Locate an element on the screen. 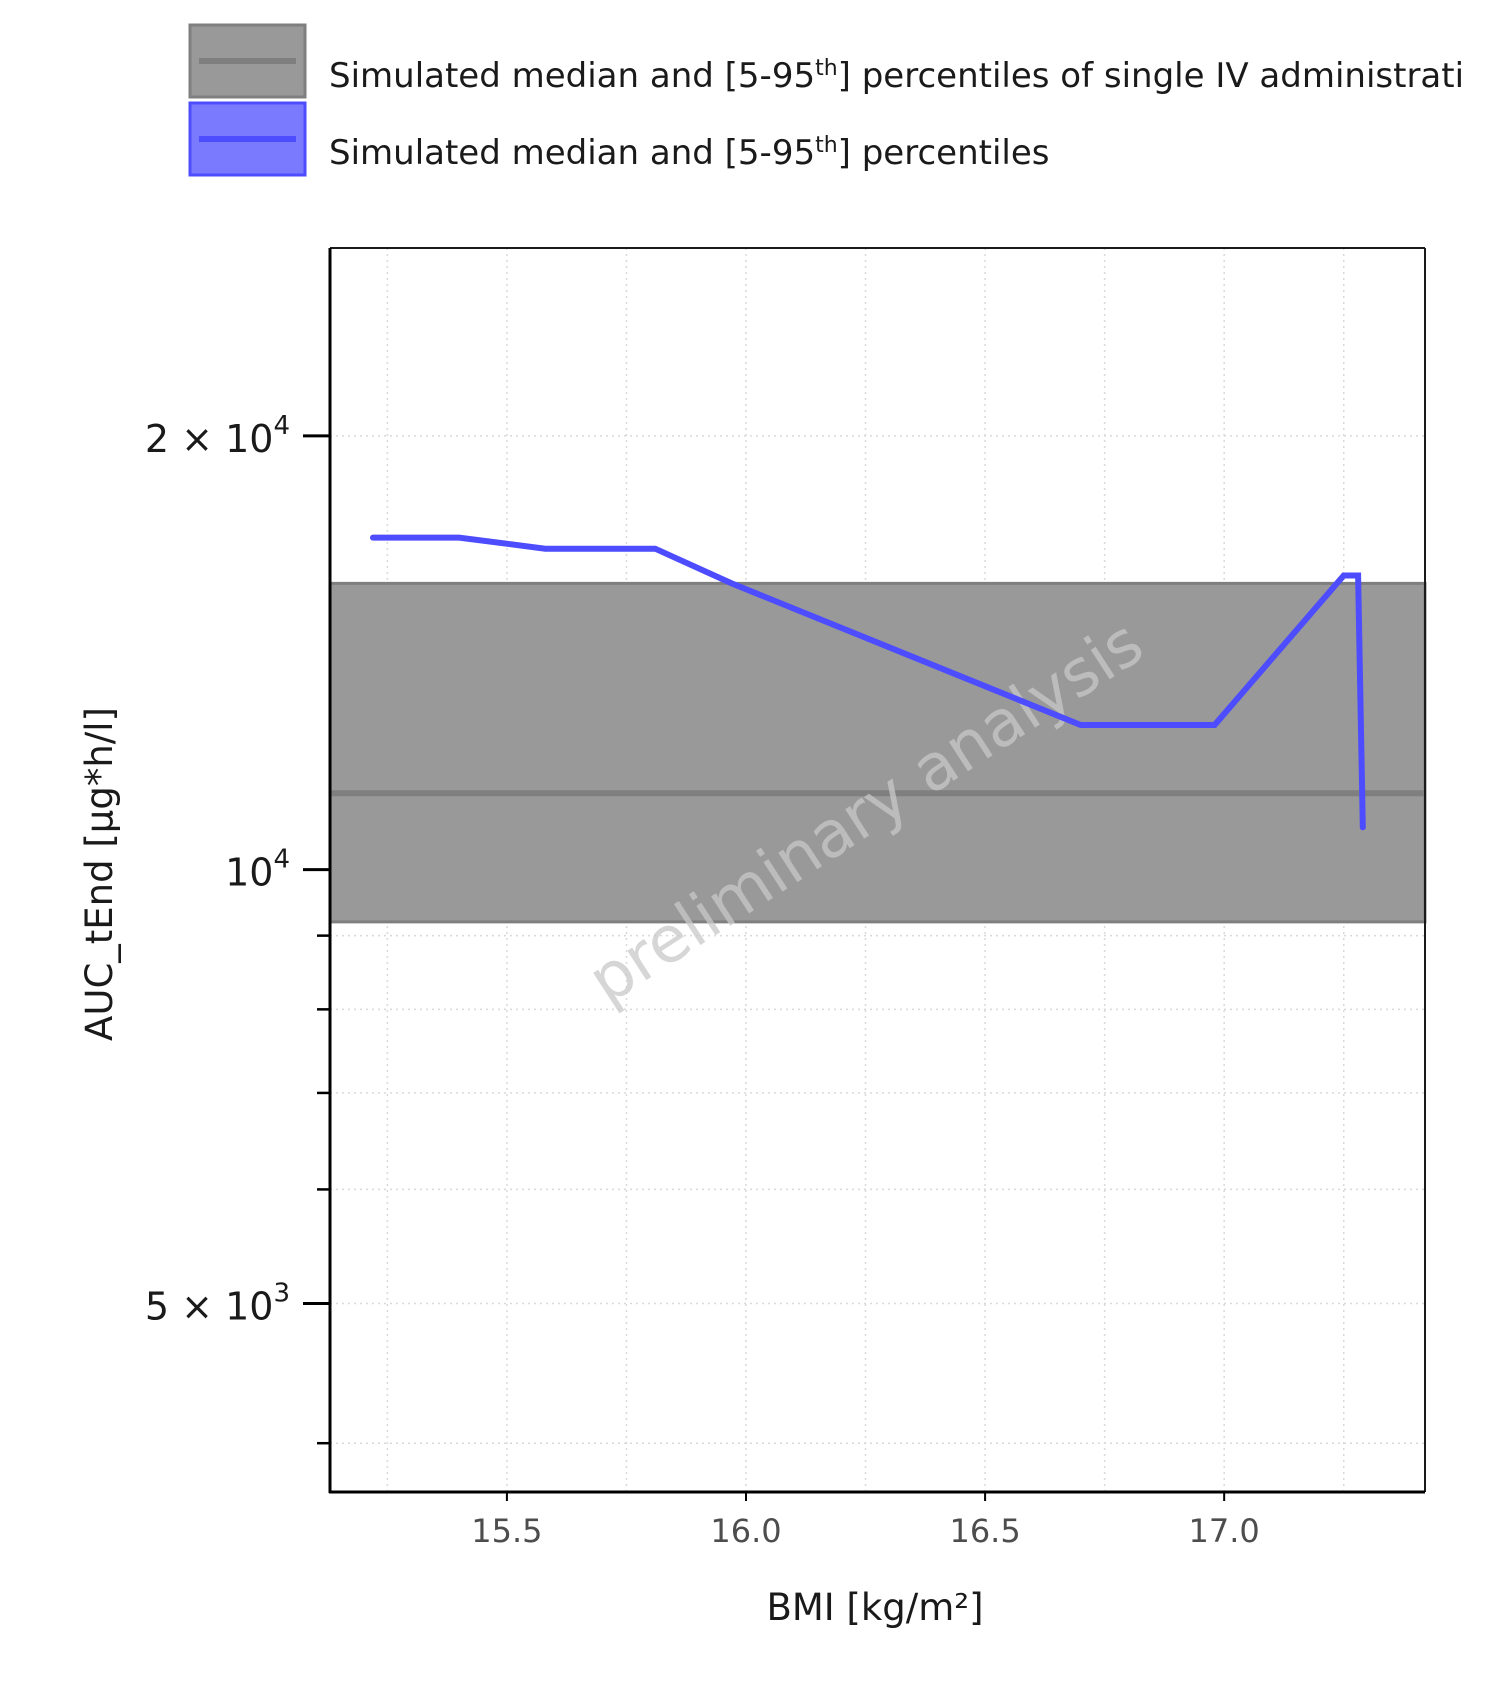 The height and width of the screenshot is (1703, 1500). y-tick-label: 104 is located at coordinates (257, 870).